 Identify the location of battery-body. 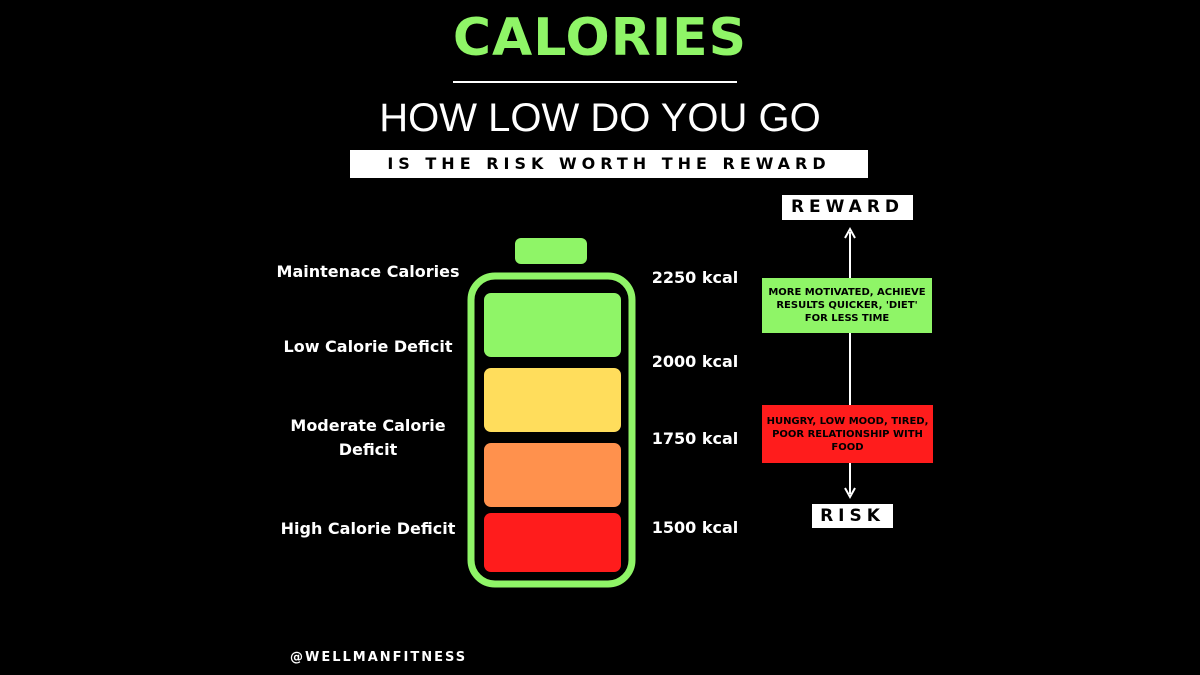
(551, 430).